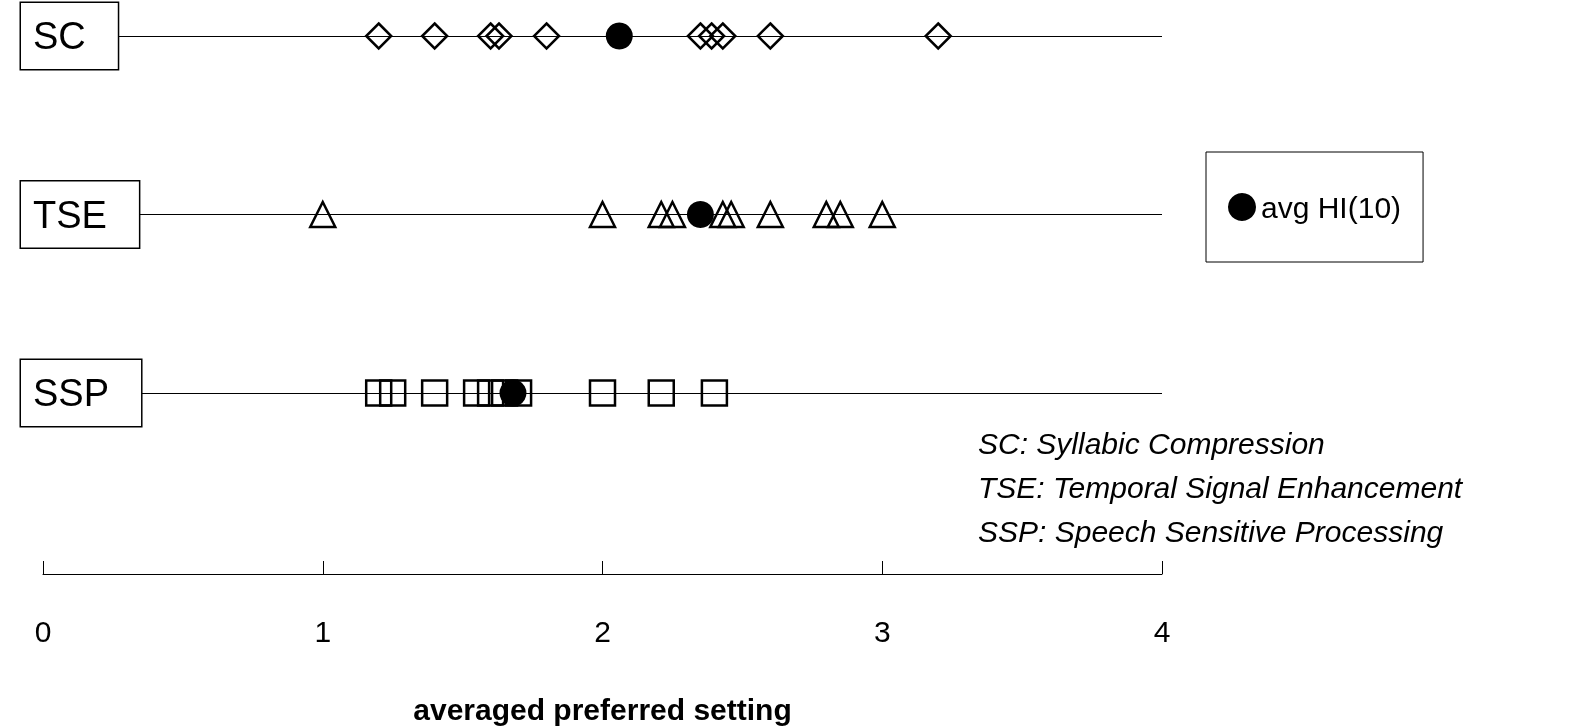 This screenshot has height=726, width=1594. What do you see at coordinates (1162, 631) in the screenshot?
I see `x-tick-label: 4` at bounding box center [1162, 631].